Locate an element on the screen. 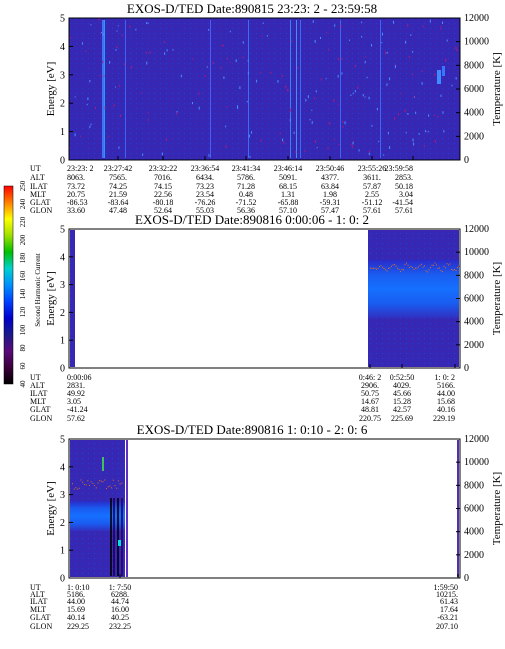  ephemeris-value: 225.69 is located at coordinates (402, 418).